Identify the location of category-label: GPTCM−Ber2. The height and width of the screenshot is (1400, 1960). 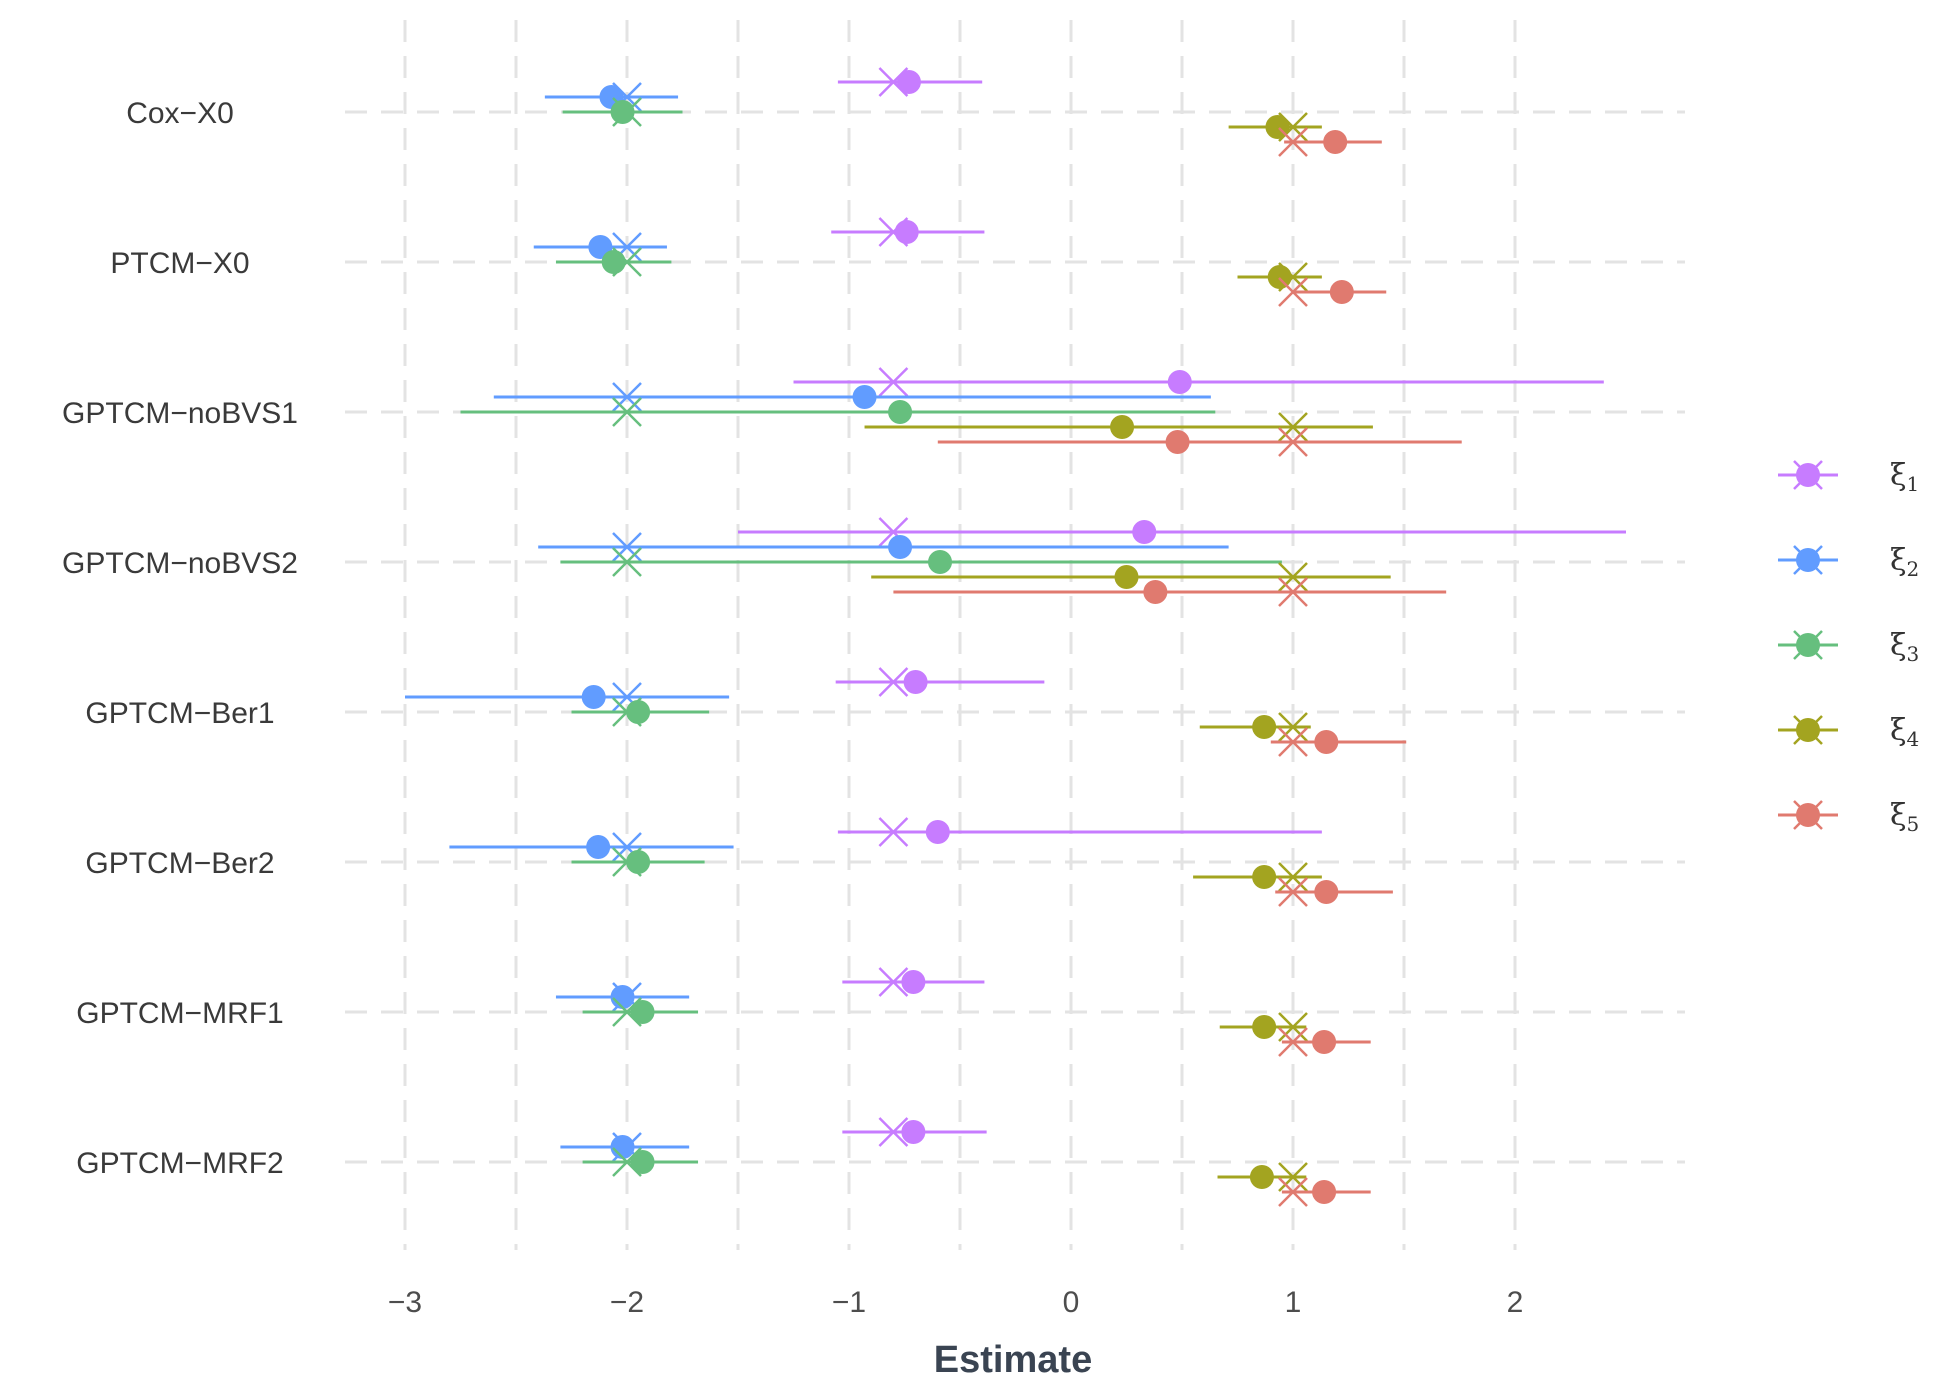
(179, 863).